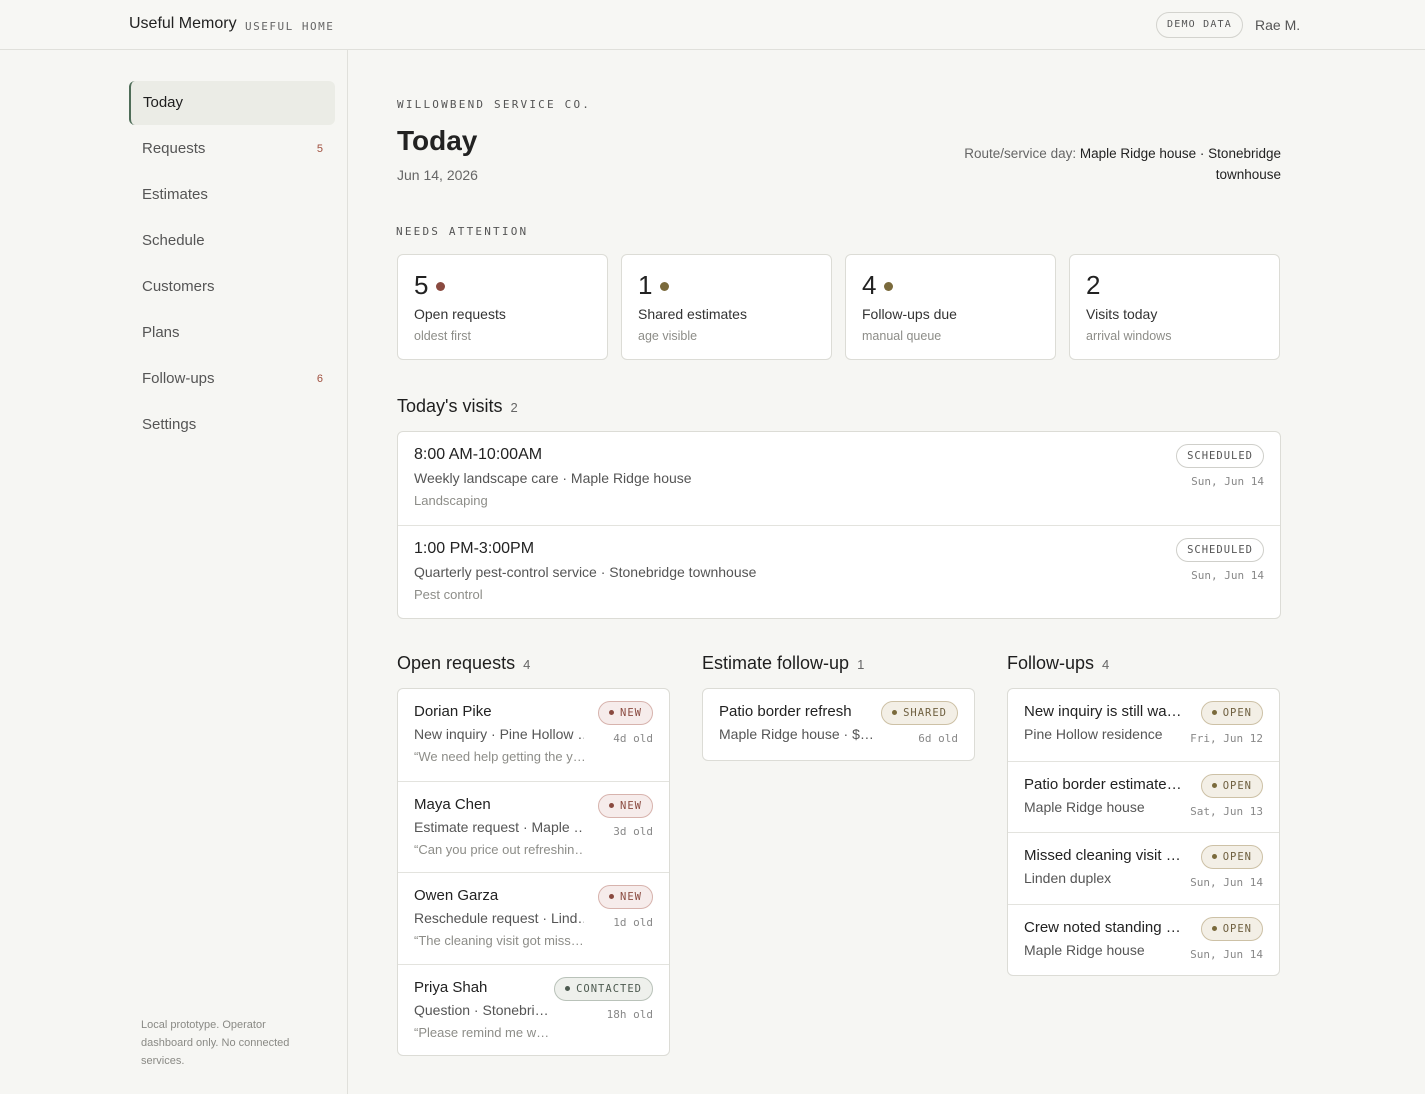 Image resolution: width=1425 pixels, height=1094 pixels. What do you see at coordinates (1278, 25) in the screenshot?
I see `user-name: Rae M.` at bounding box center [1278, 25].